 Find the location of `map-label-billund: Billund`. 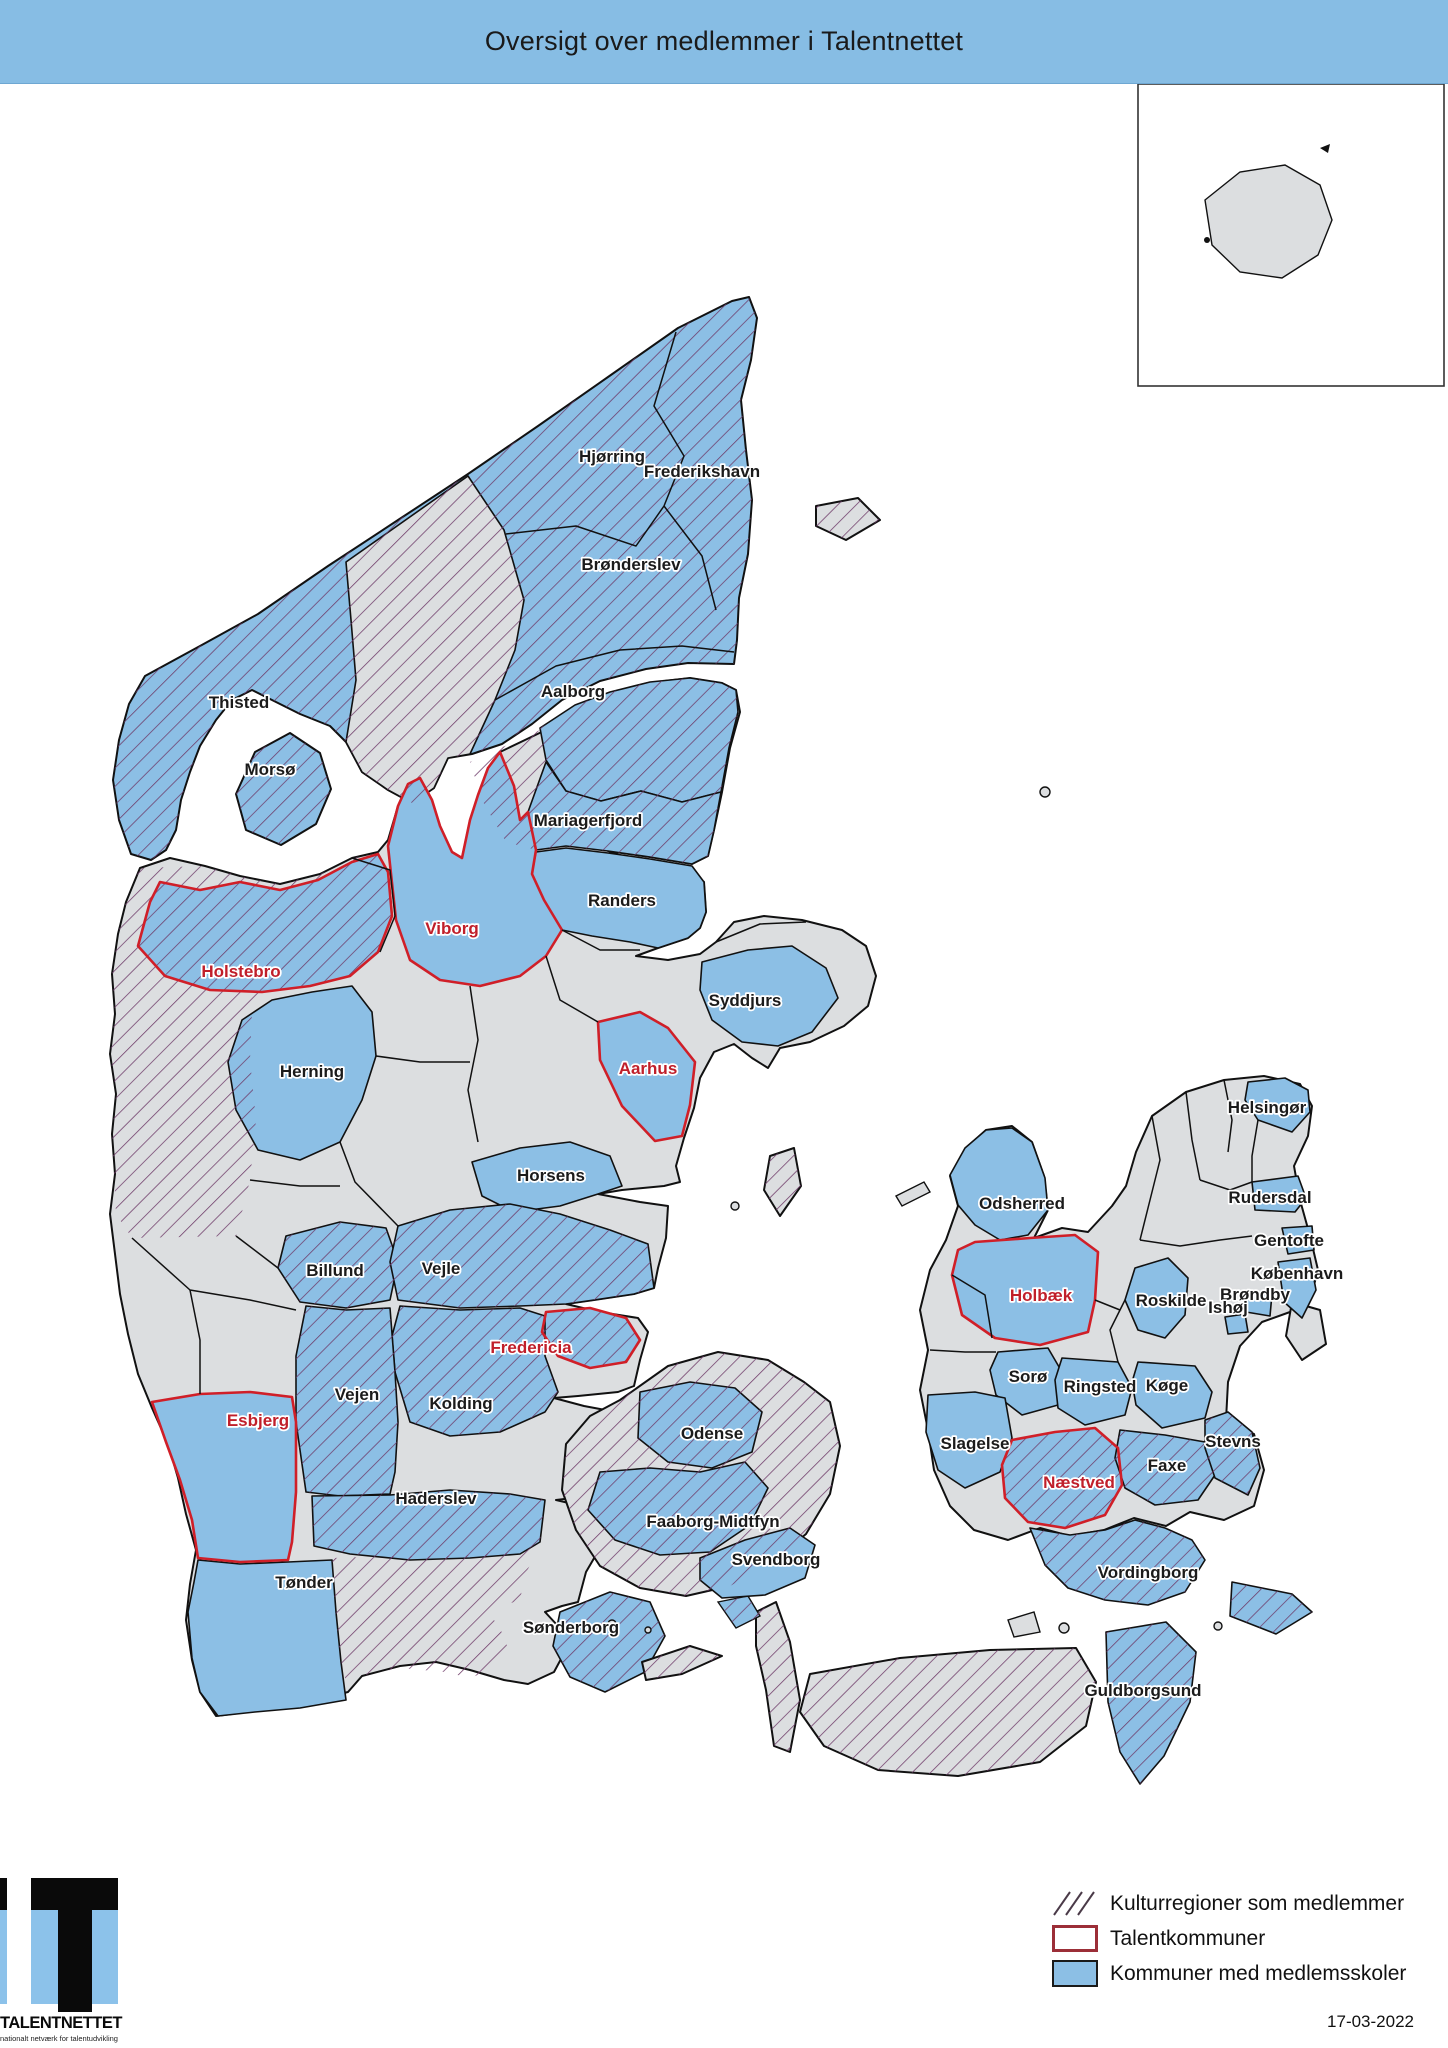

map-label-billund: Billund is located at coordinates (335, 1270).